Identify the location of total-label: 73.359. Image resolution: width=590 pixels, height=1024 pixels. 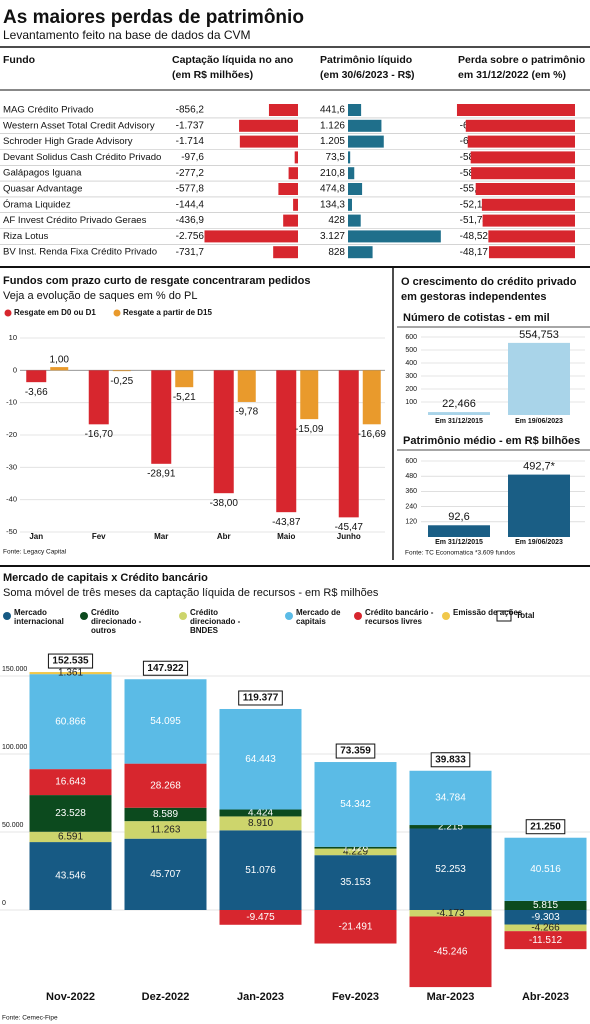
(355, 751).